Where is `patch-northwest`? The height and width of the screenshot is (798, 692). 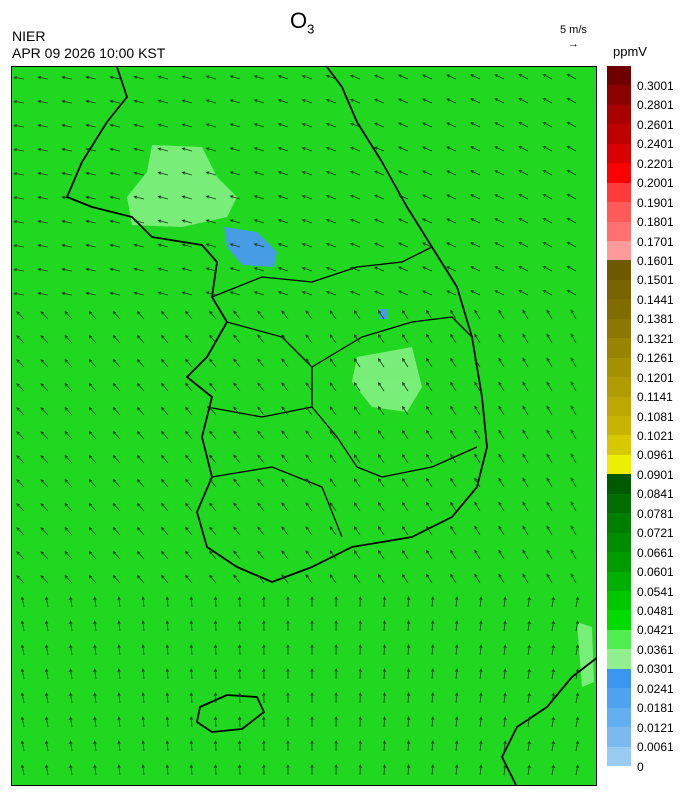
patch-northwest is located at coordinates (182, 186).